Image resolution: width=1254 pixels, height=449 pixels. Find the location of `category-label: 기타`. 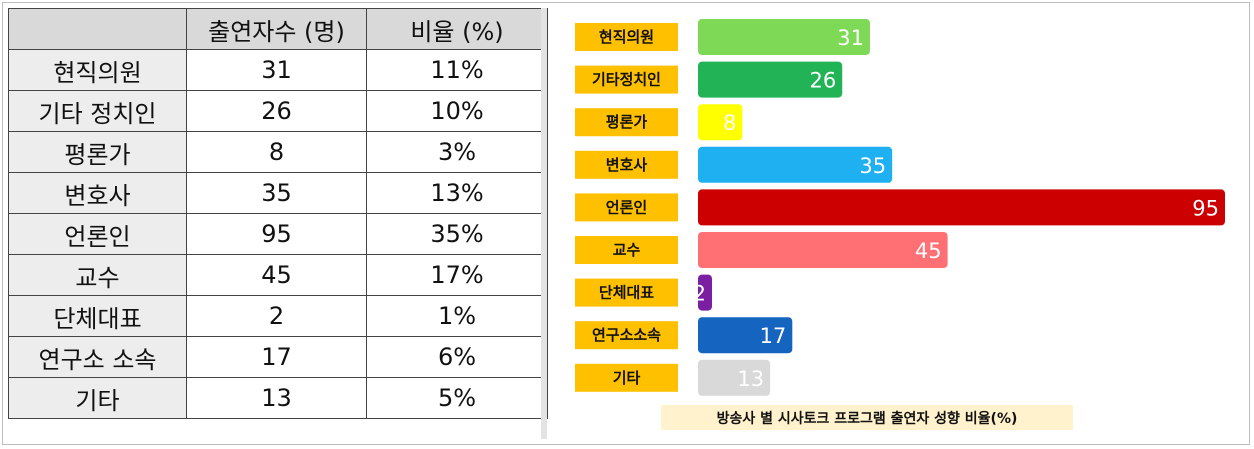

category-label: 기타 is located at coordinates (627, 378).